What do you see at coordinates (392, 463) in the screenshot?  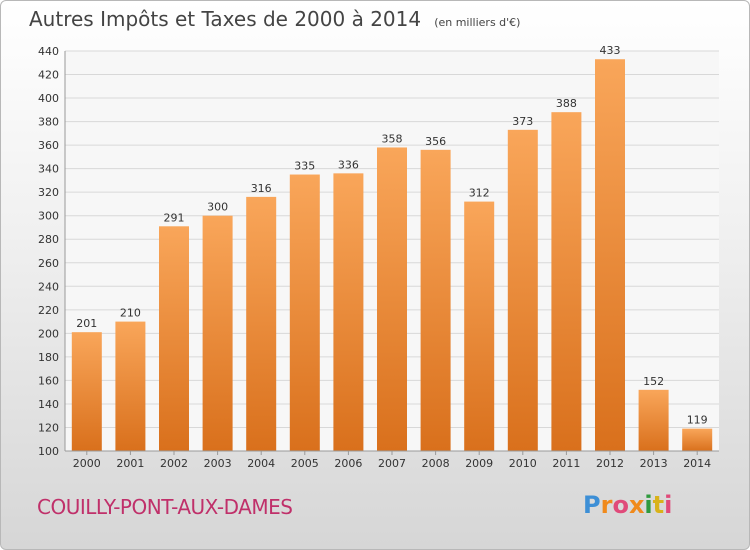 I see `x-tick-label: 2007` at bounding box center [392, 463].